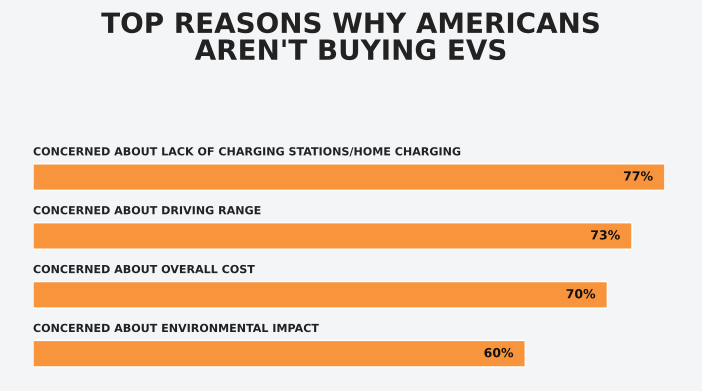 Image resolution: width=702 pixels, height=391 pixels. I want to click on data-label: 70%, so click(581, 293).